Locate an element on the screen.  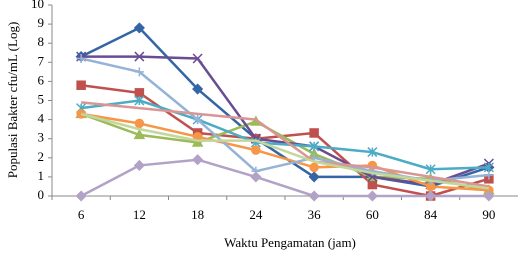
y-tick-label: 1 is located at coordinates (41, 175).